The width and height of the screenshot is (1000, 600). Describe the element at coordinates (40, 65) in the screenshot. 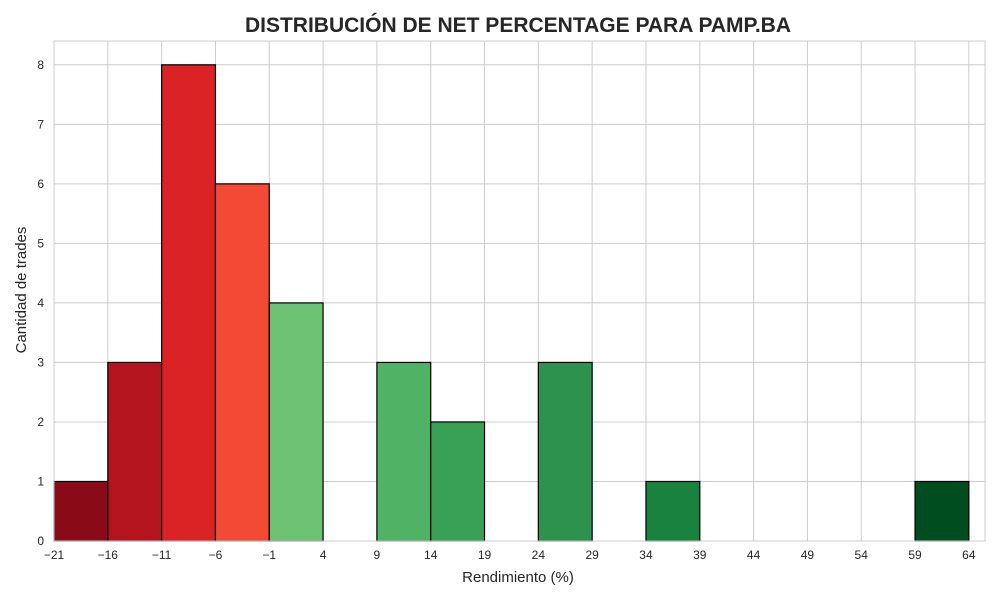

I see `y-tick-label: 8` at that location.